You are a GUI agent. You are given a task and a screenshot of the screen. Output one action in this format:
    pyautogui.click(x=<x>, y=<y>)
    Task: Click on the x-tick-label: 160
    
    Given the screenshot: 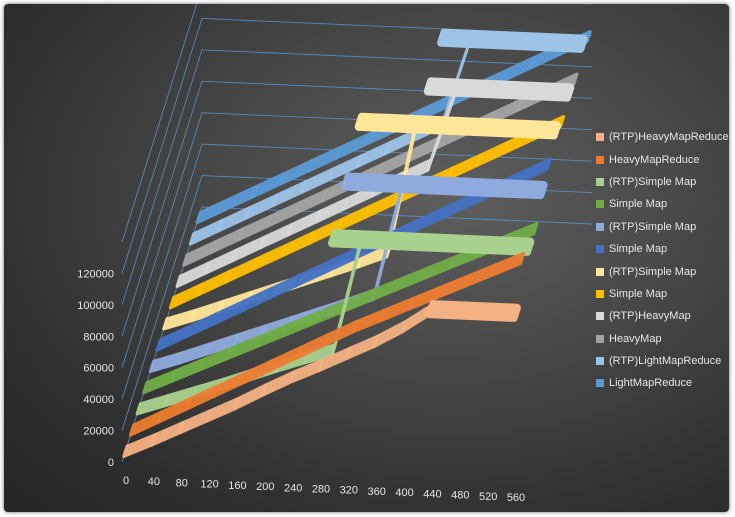 What is the action you would take?
    pyautogui.click(x=237, y=486)
    